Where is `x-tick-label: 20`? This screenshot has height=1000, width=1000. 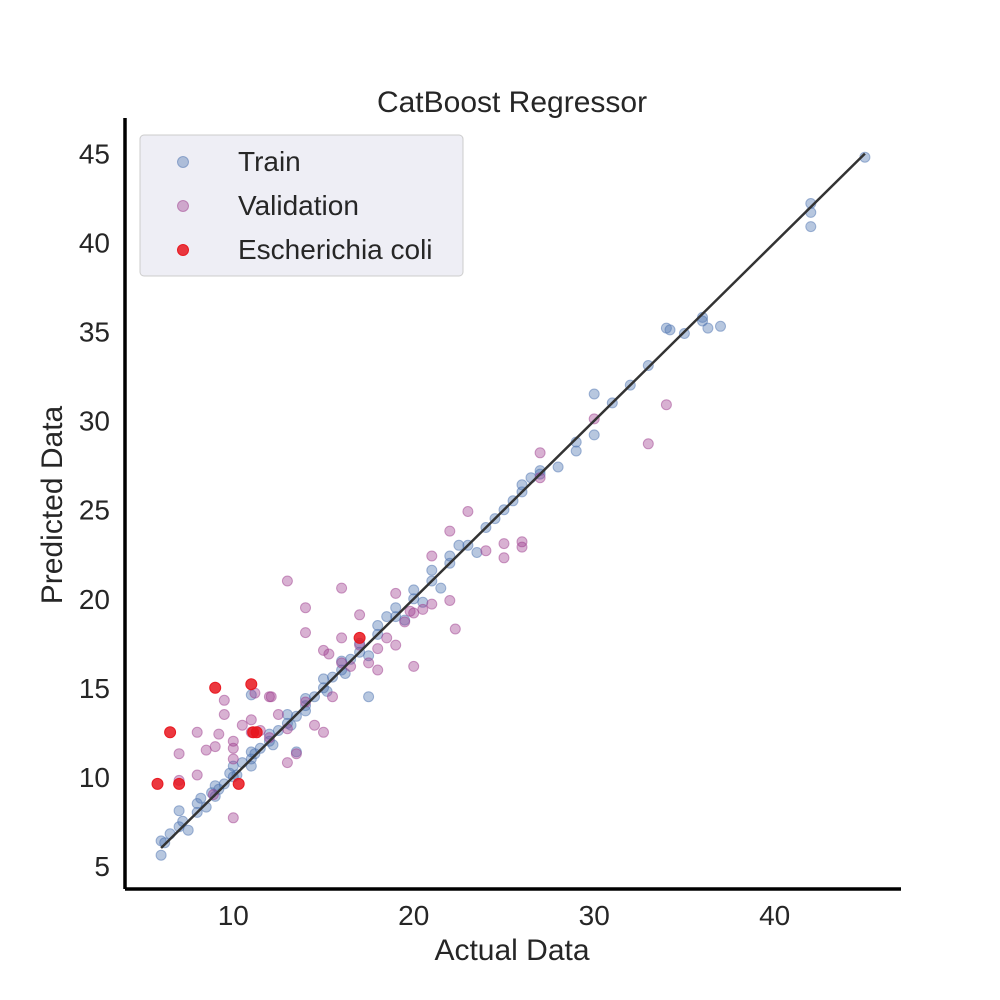 x-tick-label: 20 is located at coordinates (413, 915).